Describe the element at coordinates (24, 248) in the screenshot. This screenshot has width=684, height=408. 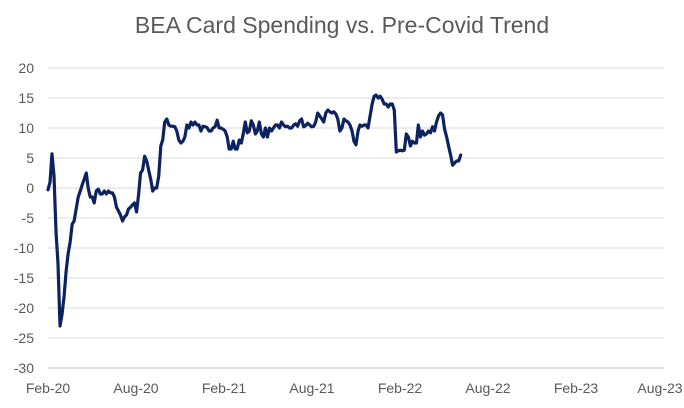
I see `y-tick-label: -10` at that location.